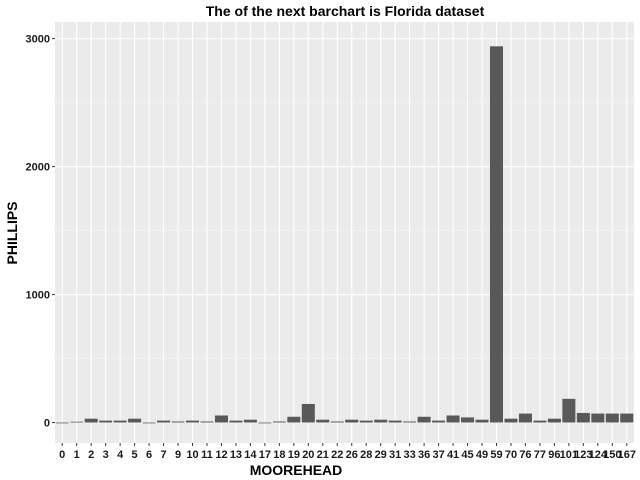 The image size is (640, 480). I want to click on x-tick-label: 2, so click(91, 455).